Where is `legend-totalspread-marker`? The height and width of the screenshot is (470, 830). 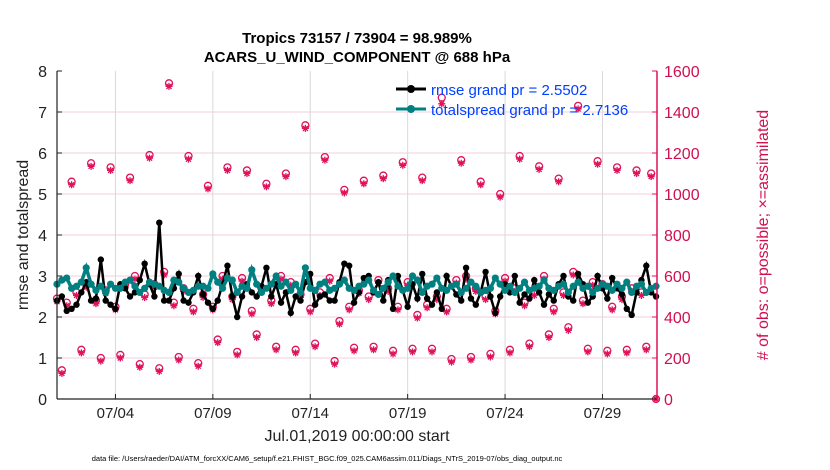 legend-totalspread-marker is located at coordinates (411, 109).